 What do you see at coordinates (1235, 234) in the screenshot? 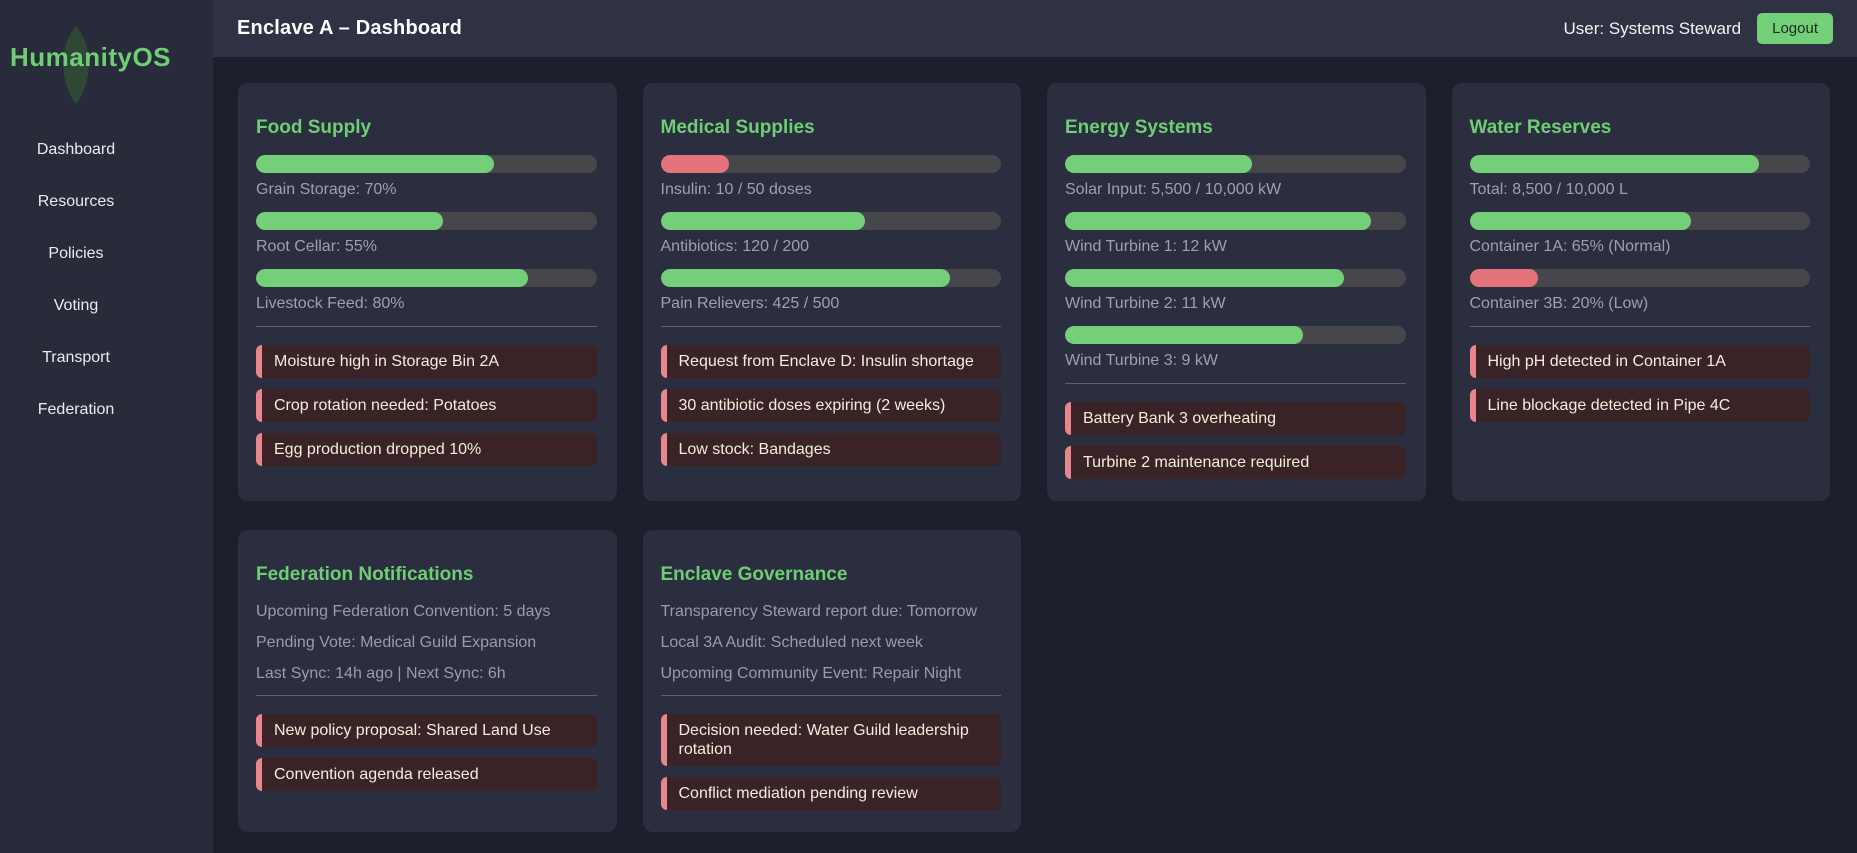
I see `progress-block: Wind Turbine 1: 12 kW` at bounding box center [1235, 234].